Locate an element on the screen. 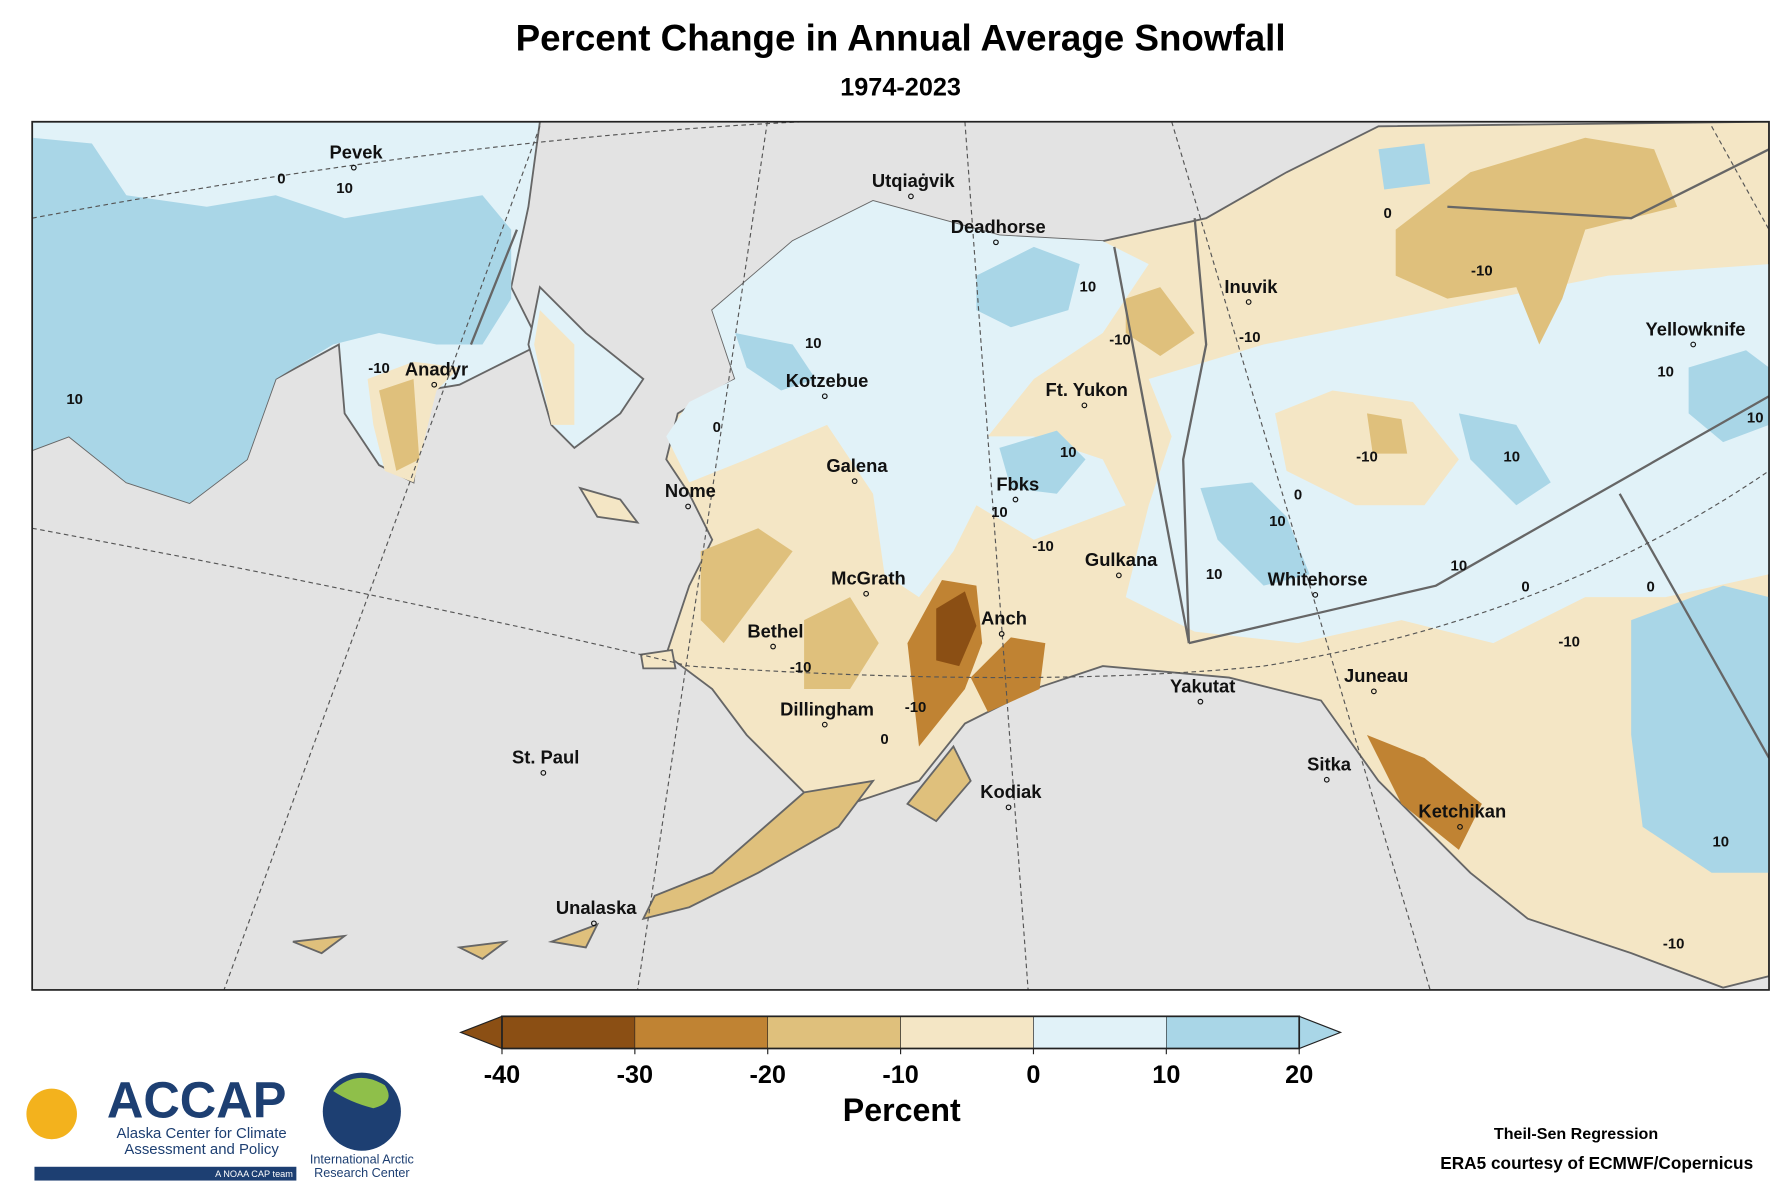 The image size is (1792, 1184). iarc-name: International Arctic Research Center is located at coordinates (361, 1166).